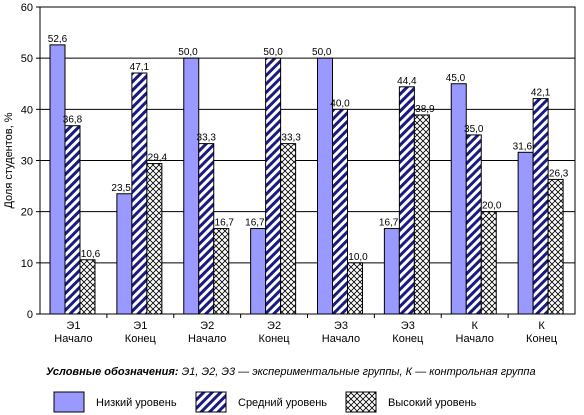  I want to click on legend-note-prefix: Условные обозначения:, so click(112, 372).